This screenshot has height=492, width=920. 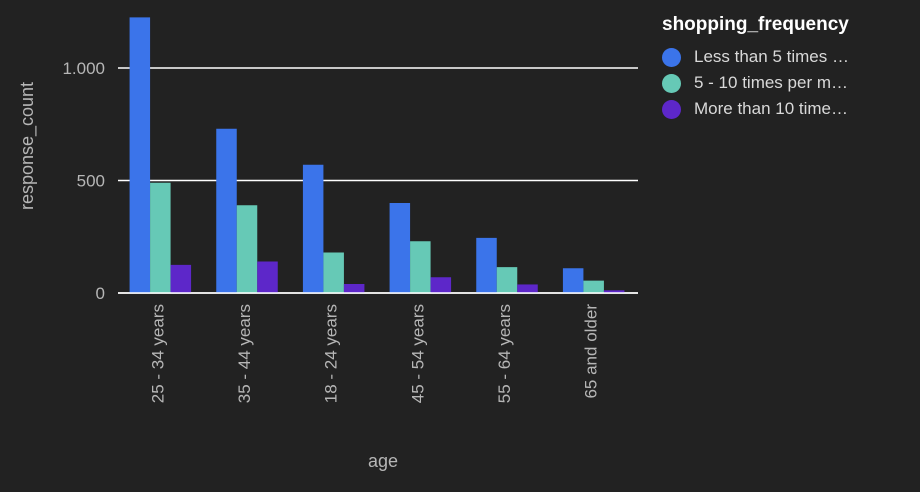 What do you see at coordinates (383, 461) in the screenshot?
I see `x-axis-title: age` at bounding box center [383, 461].